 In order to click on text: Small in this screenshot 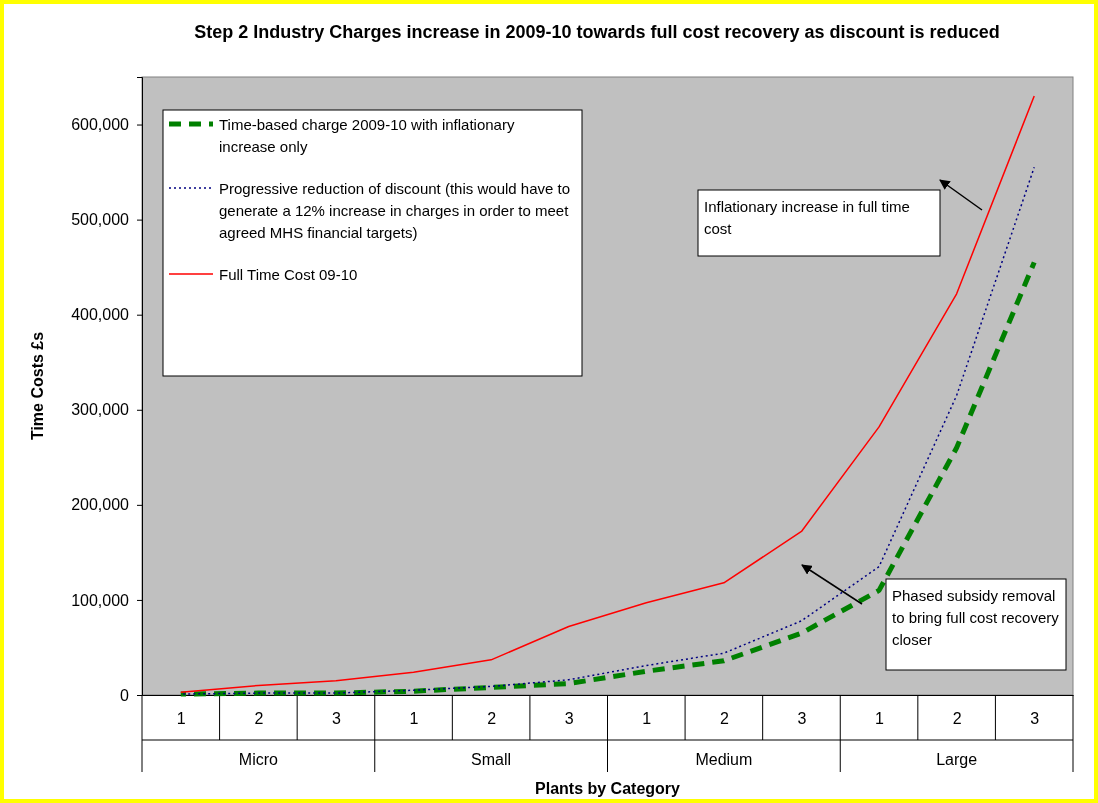, I will do `click(491, 759)`.